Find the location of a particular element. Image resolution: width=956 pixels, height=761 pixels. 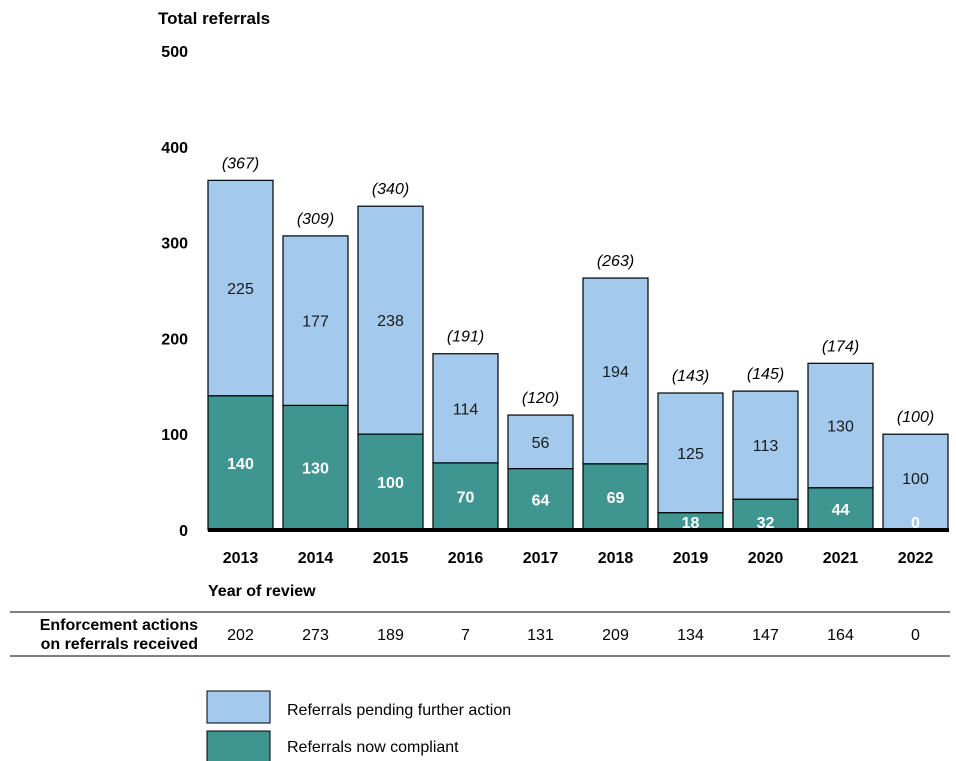

y-tick-label: 100 is located at coordinates (174, 435).